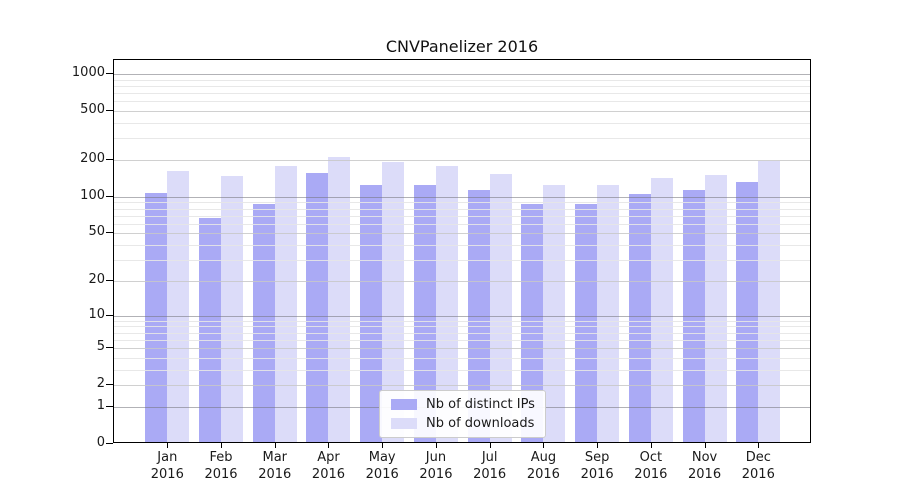  I want to click on y-tick-label: 10, so click(96, 314).